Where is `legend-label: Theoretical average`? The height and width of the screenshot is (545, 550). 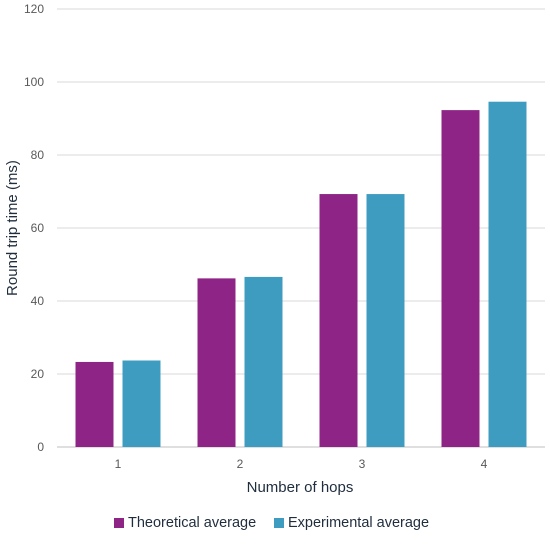
legend-label: Theoretical average is located at coordinates (192, 523).